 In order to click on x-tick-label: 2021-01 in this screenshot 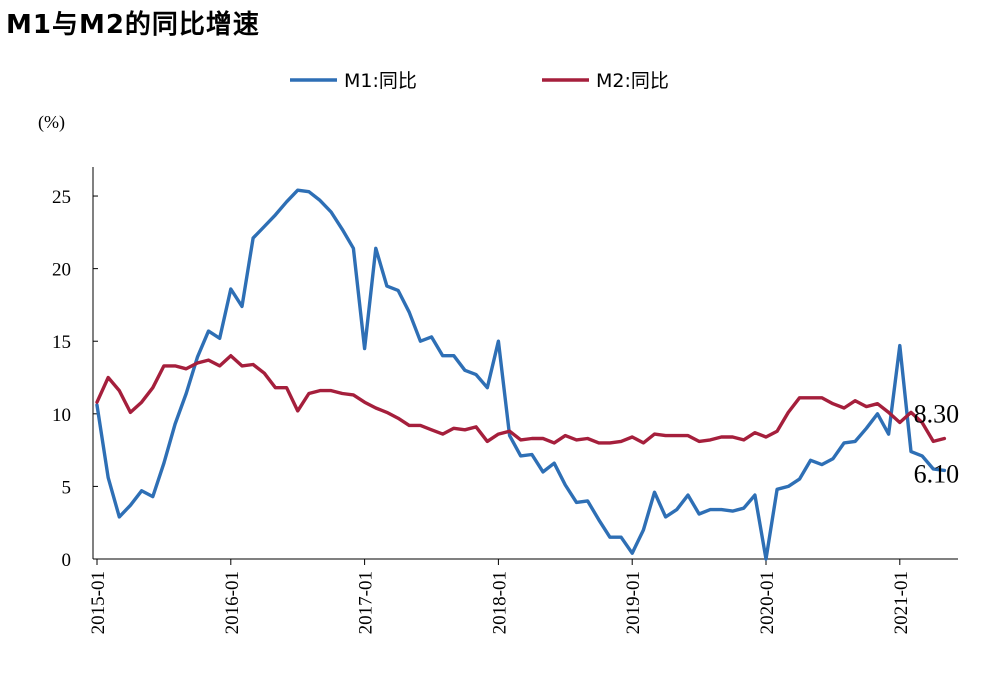, I will do `click(901, 602)`.